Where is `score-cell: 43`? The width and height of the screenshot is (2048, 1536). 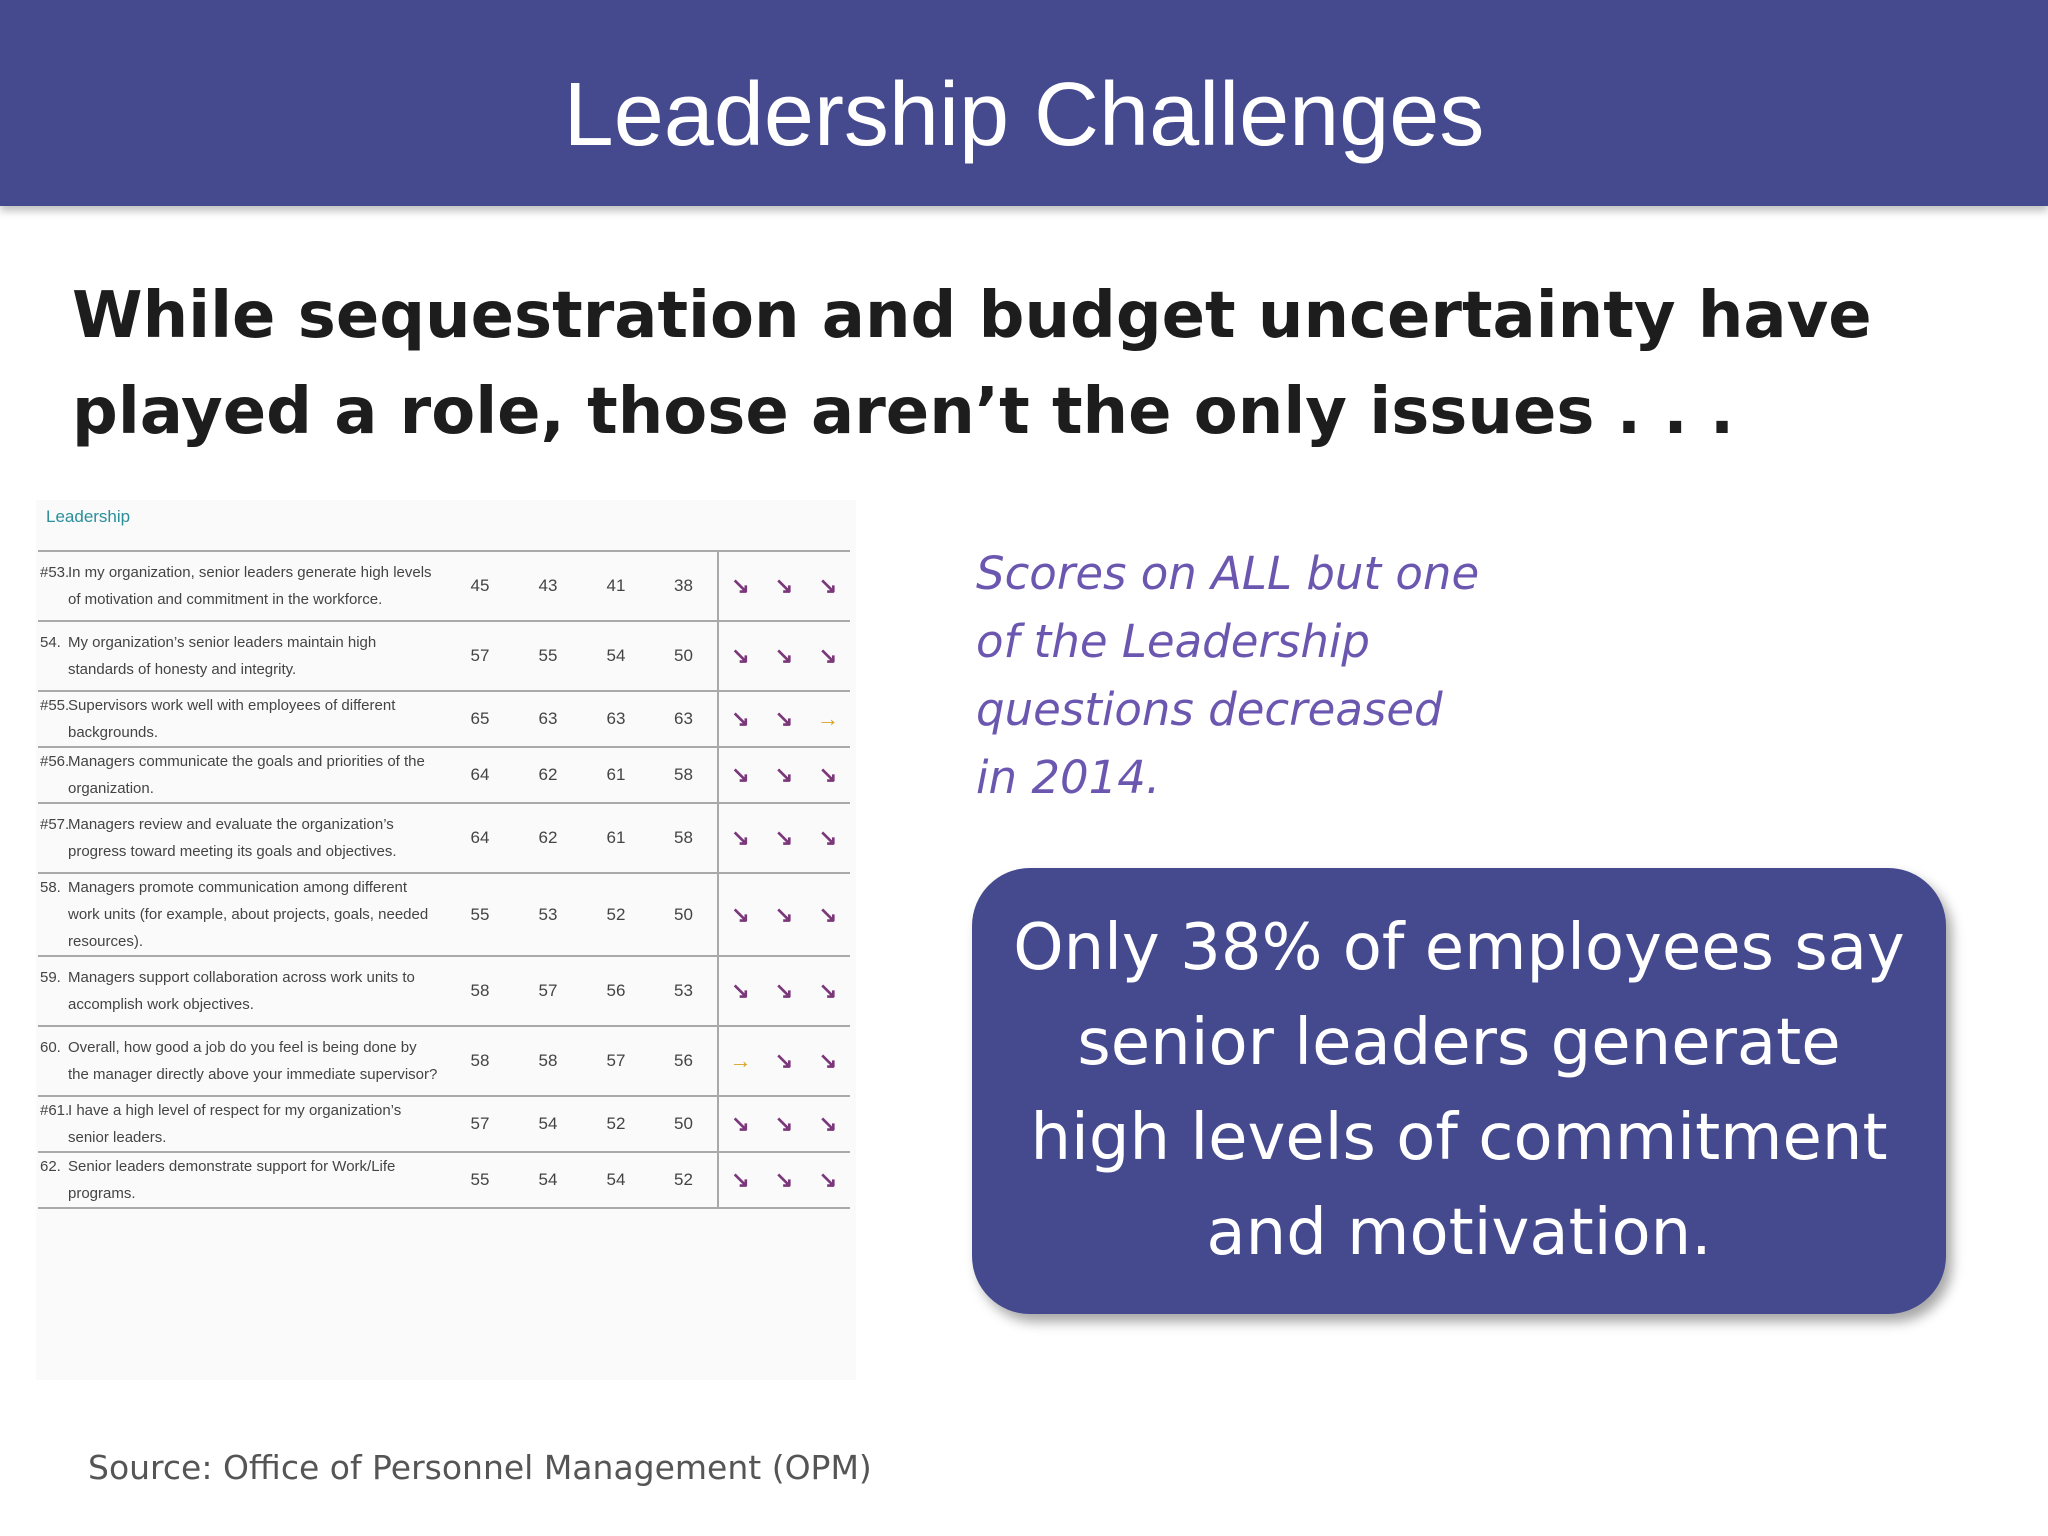 score-cell: 43 is located at coordinates (548, 586).